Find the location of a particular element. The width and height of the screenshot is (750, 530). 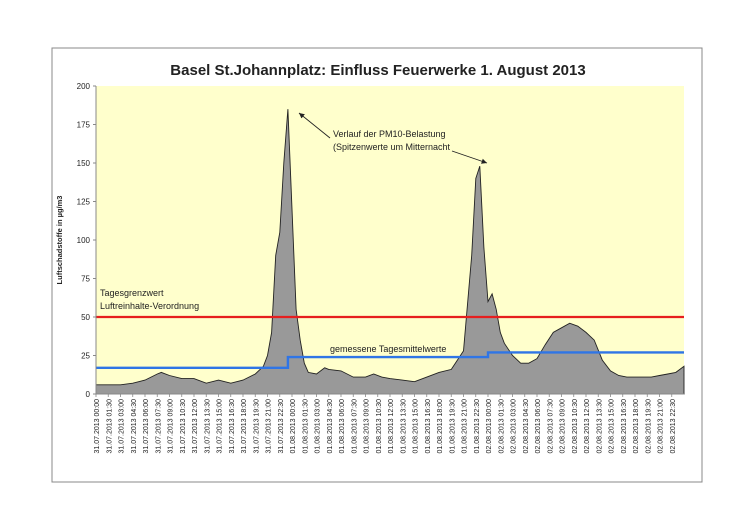

x-tick-label: 01.08.2013 01:30 is located at coordinates (305, 426).